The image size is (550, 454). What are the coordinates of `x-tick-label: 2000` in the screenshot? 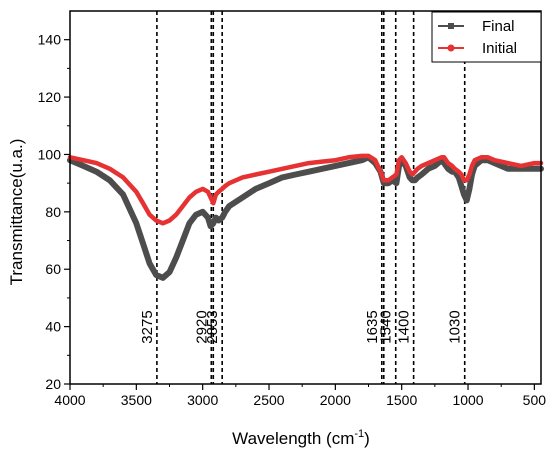 It's located at (335, 400).